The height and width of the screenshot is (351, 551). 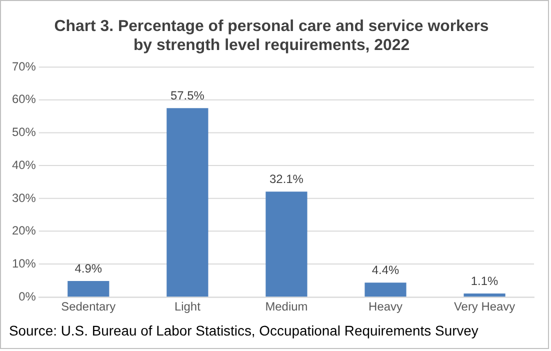 What do you see at coordinates (88, 268) in the screenshot?
I see `data-label: 4.9%` at bounding box center [88, 268].